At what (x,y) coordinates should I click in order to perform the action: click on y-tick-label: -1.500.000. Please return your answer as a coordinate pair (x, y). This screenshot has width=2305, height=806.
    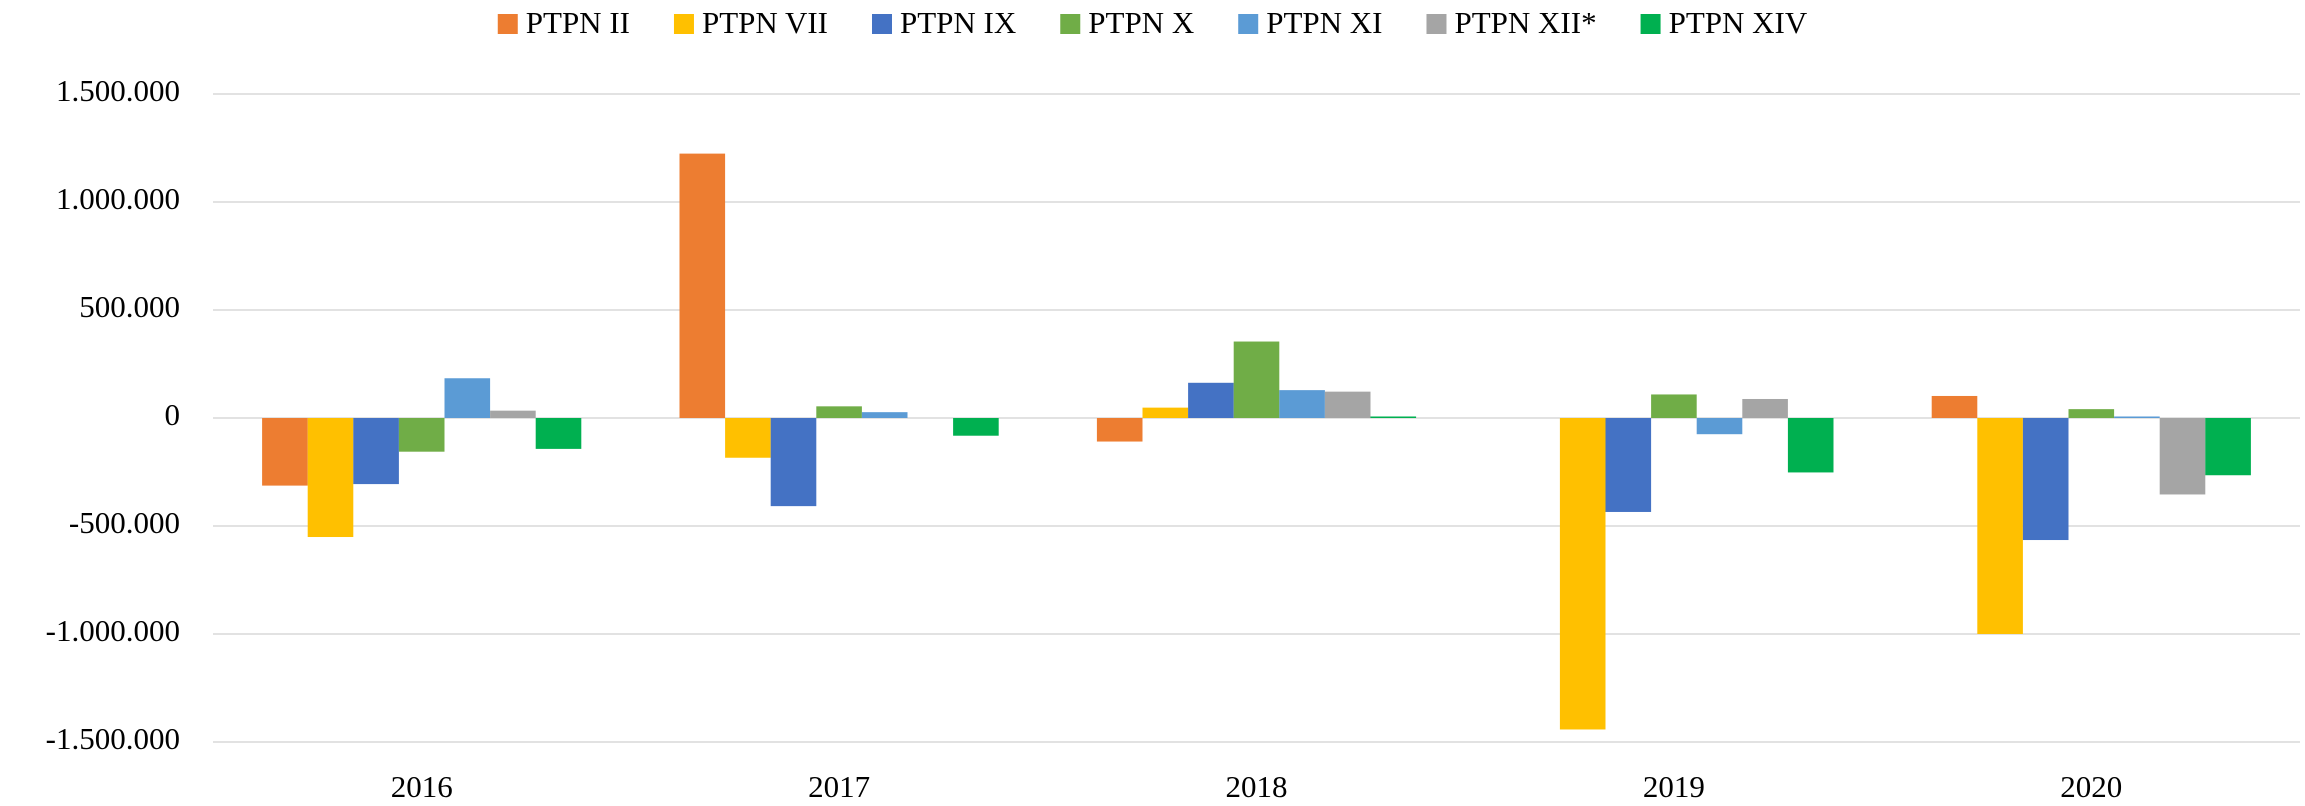
    Looking at the image, I should click on (113, 738).